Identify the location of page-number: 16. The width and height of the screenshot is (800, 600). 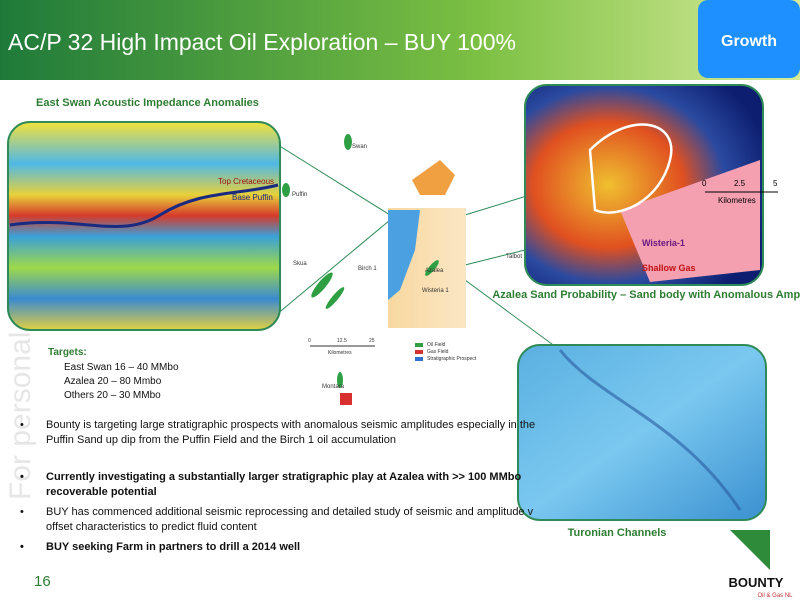
(42, 581).